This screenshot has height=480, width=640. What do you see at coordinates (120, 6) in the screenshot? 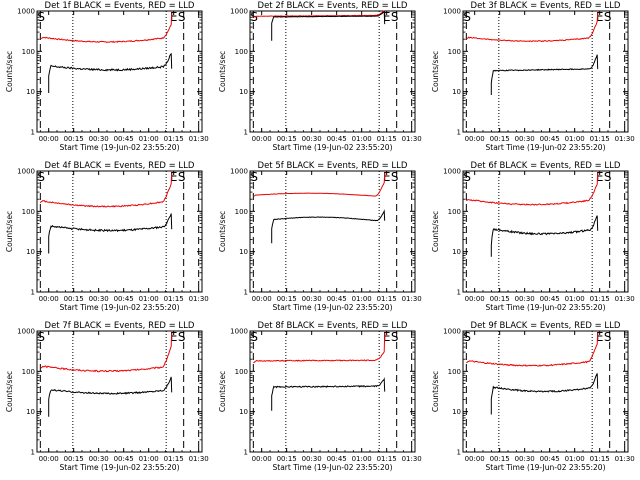
I see `panel-title: Det 1f BLACK = Events, RED = LLD` at bounding box center [120, 6].